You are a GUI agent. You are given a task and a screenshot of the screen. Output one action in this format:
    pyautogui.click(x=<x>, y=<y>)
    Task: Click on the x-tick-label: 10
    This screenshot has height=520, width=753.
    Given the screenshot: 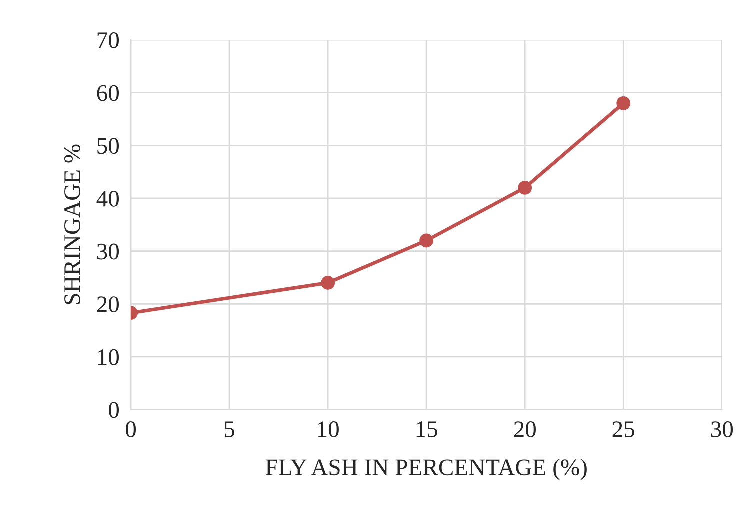 What is the action you would take?
    pyautogui.click(x=328, y=430)
    